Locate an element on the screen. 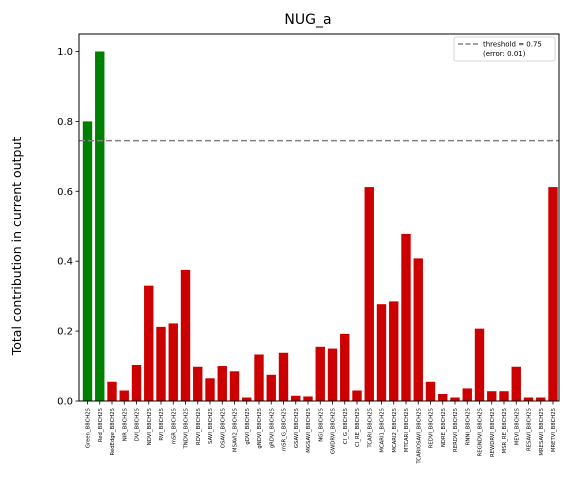 Image resolution: width=570 pixels, height=494 pixels. bar-mSR_G_B8CH25 is located at coordinates (283, 376).